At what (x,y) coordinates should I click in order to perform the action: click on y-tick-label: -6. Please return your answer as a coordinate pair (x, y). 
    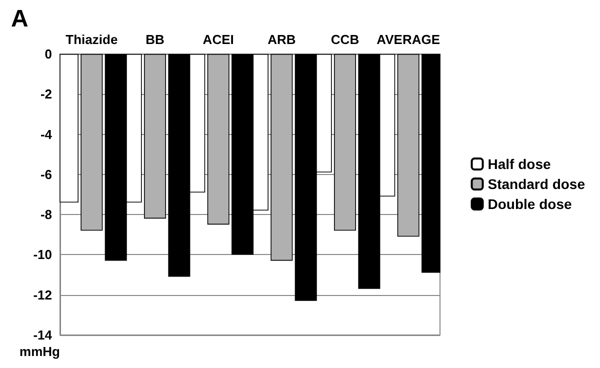
    Looking at the image, I should click on (46, 174).